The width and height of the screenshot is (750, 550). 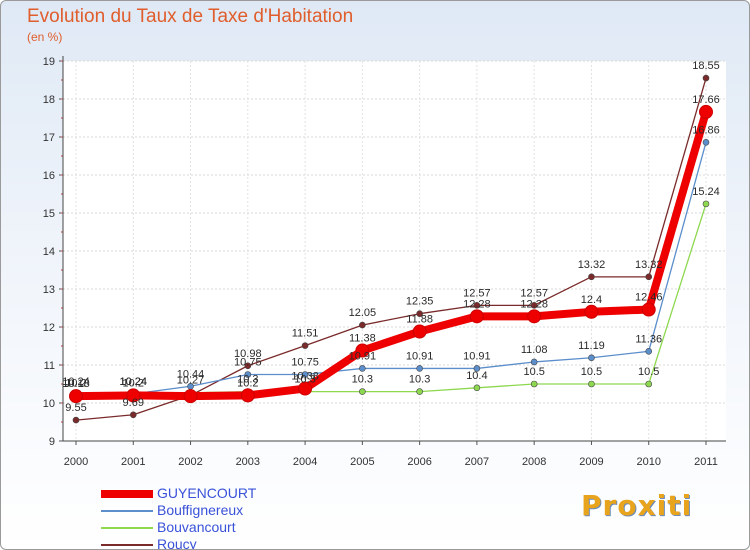 What do you see at coordinates (247, 383) in the screenshot?
I see `data-label-guyencourt-2003: 10.2` at bounding box center [247, 383].